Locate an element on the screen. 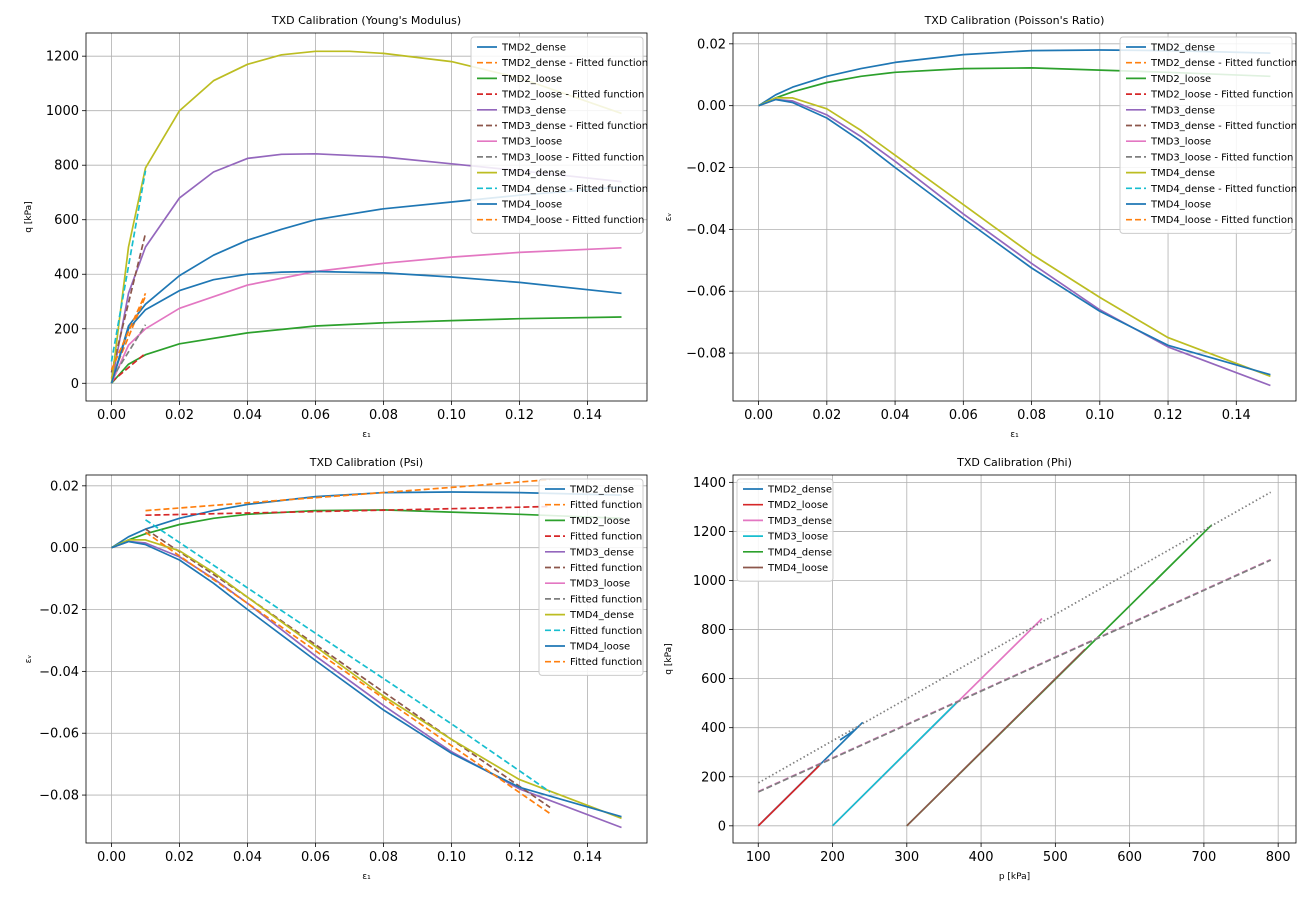  chart-title: TXD Calibration (Poisson's Ratio) is located at coordinates (1014, 20).